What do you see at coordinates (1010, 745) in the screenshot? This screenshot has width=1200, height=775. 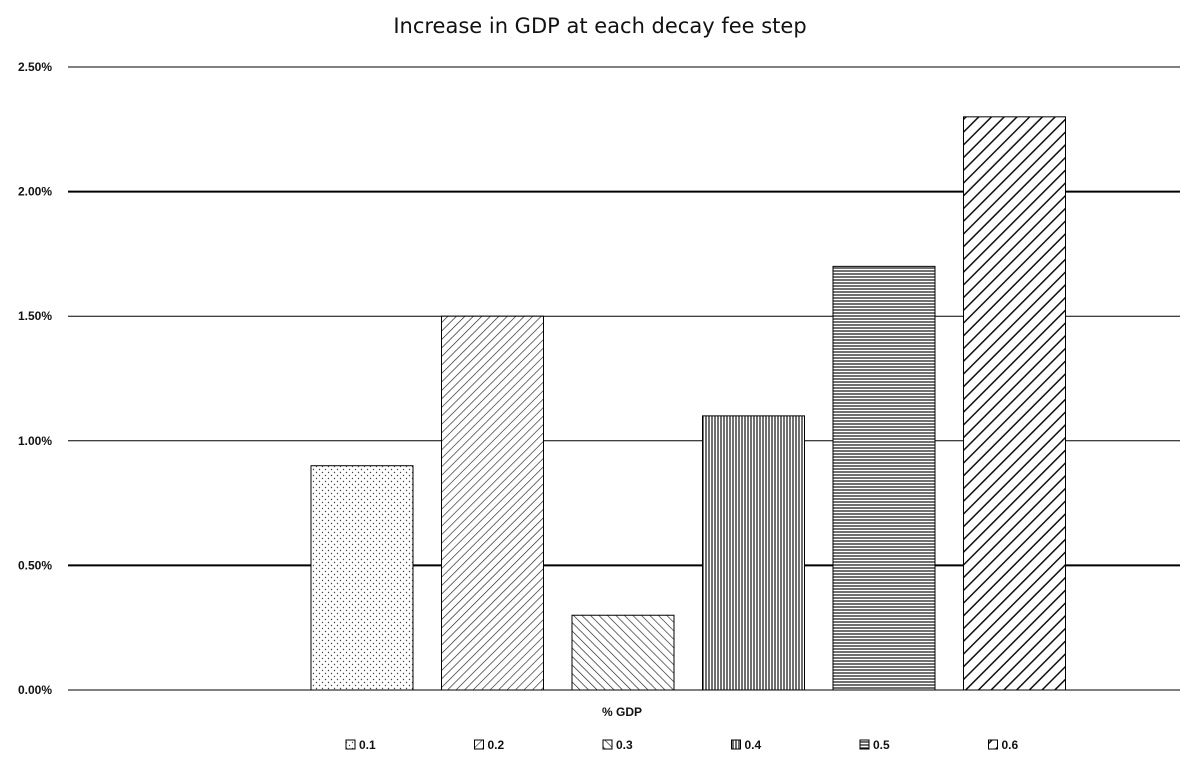 I see `legend-label-0.6: 0.6` at bounding box center [1010, 745].